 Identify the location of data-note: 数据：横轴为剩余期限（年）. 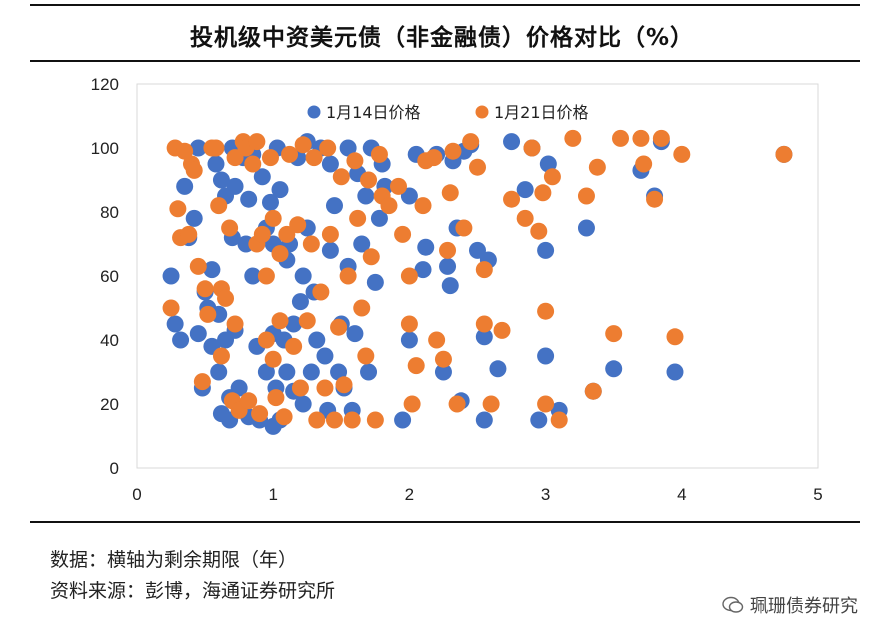
(174, 560).